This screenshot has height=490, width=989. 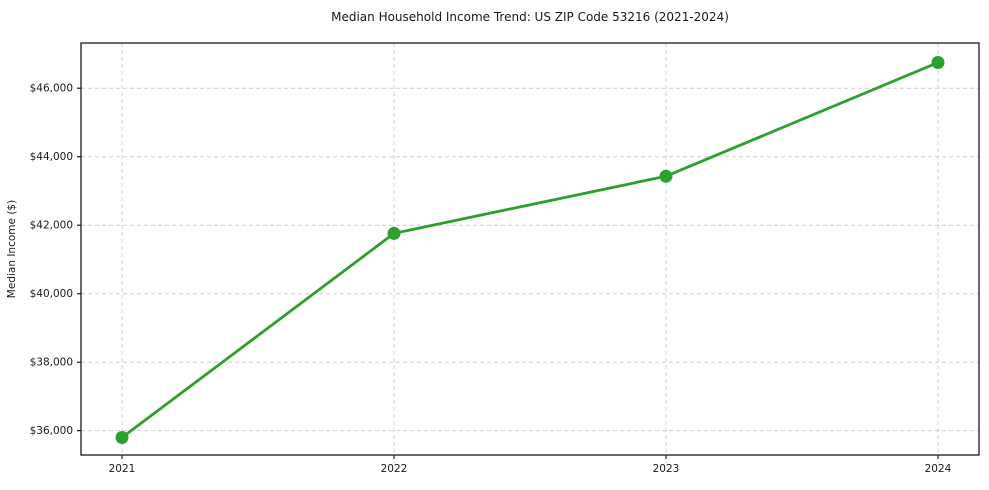 I want to click on data-point-2022, so click(x=394, y=233).